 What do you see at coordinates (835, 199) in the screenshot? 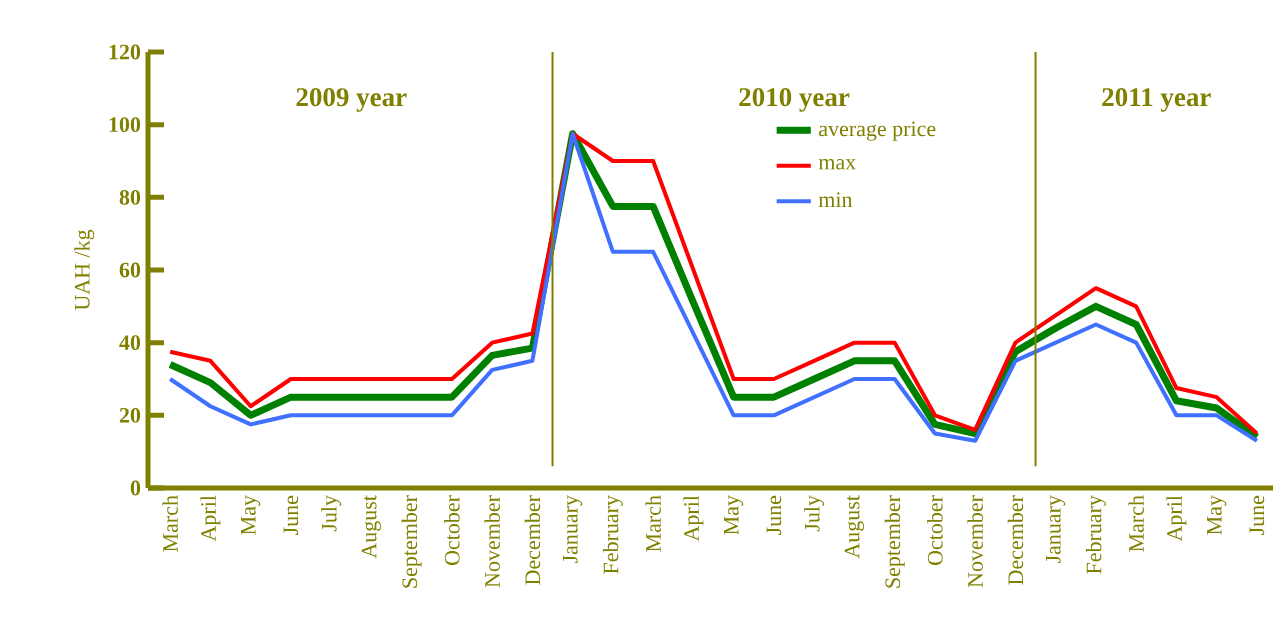
I see `legend-label: min` at bounding box center [835, 199].